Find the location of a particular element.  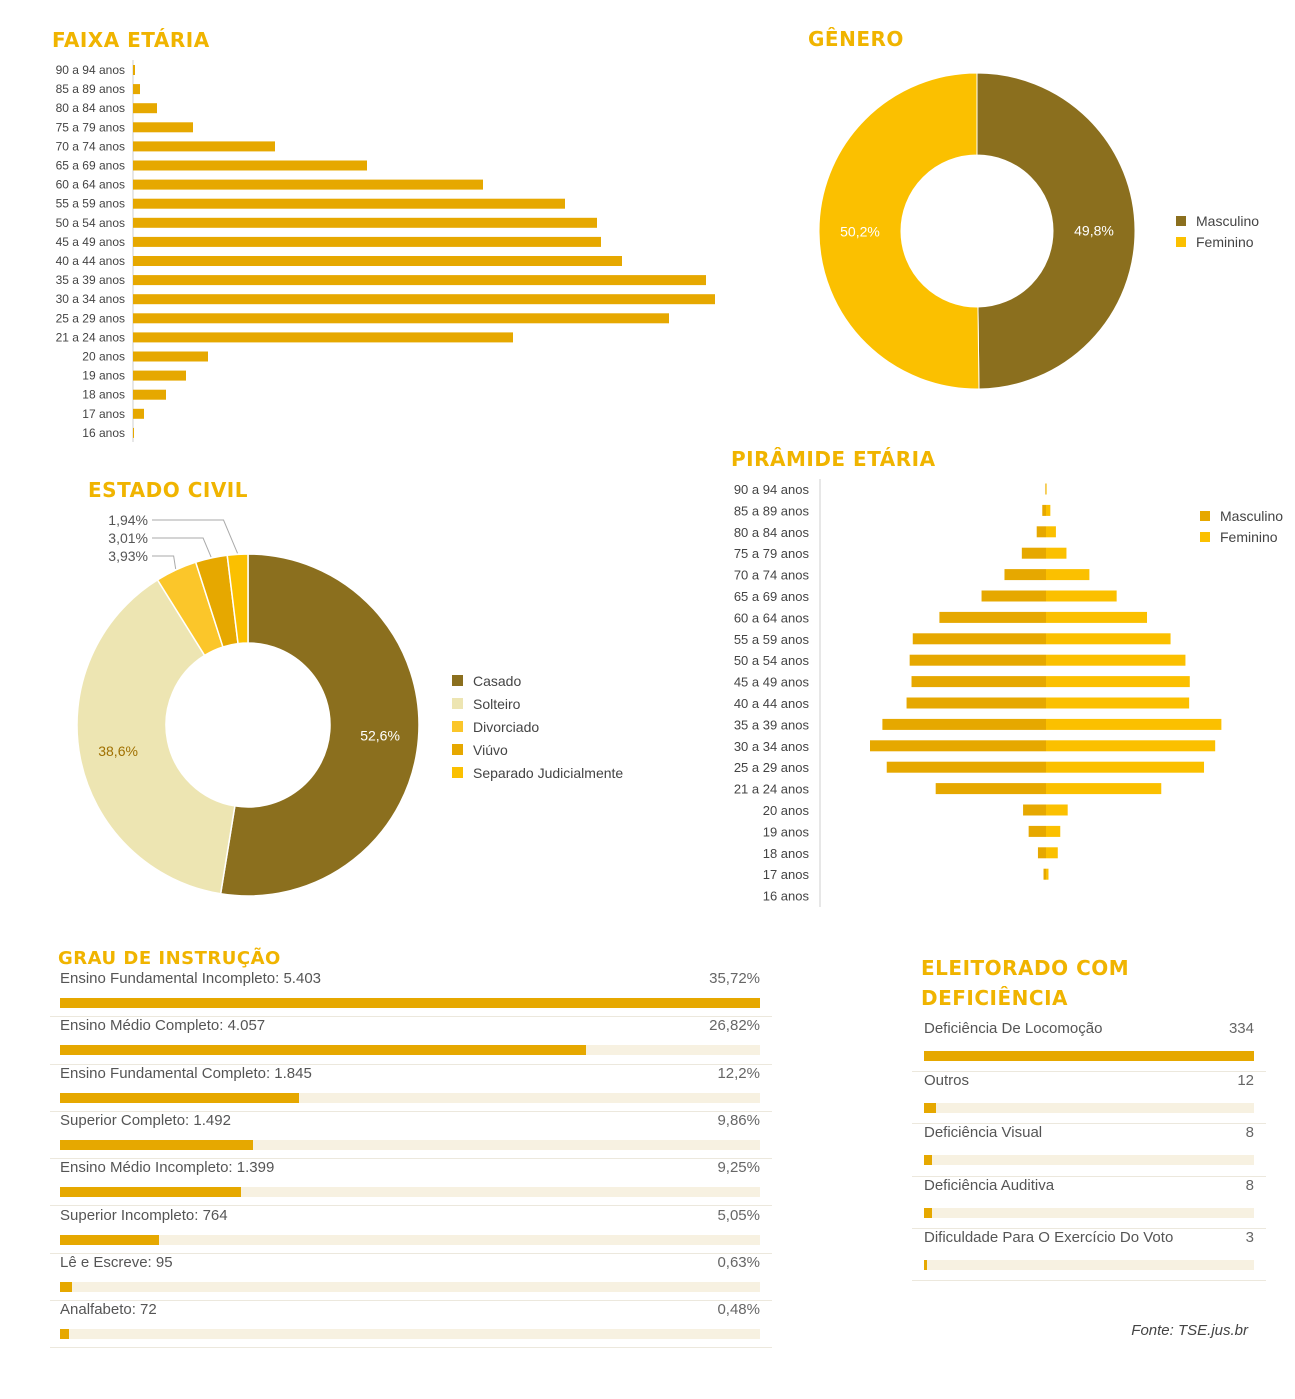

deficiencia-label: Deficiência Auditiva is located at coordinates (989, 1185).